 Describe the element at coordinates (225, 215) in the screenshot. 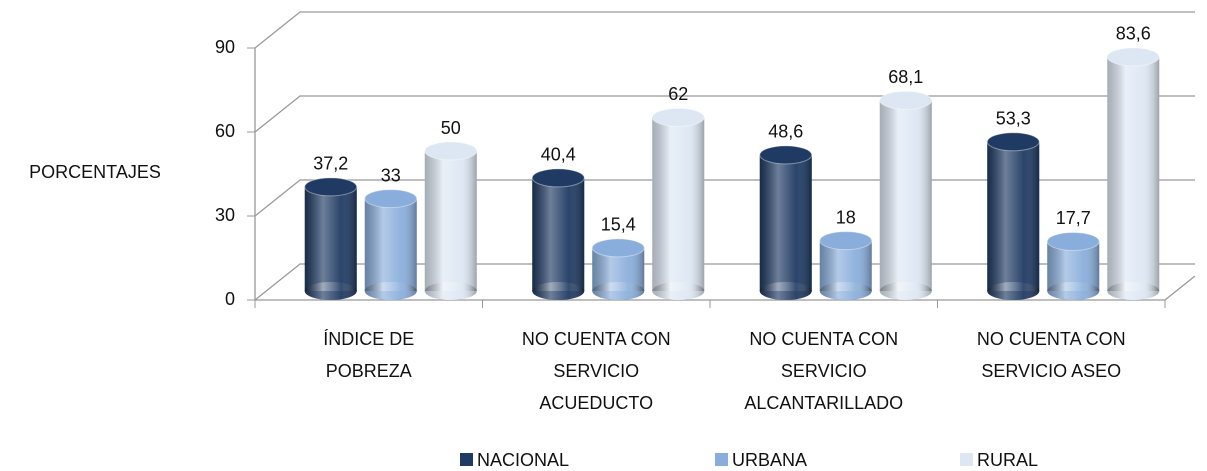

I see `y-tick-label: 30` at that location.